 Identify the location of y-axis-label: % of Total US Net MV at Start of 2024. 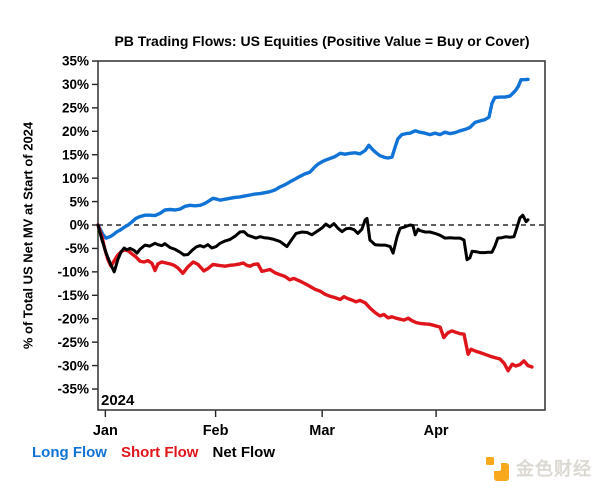
(28, 235).